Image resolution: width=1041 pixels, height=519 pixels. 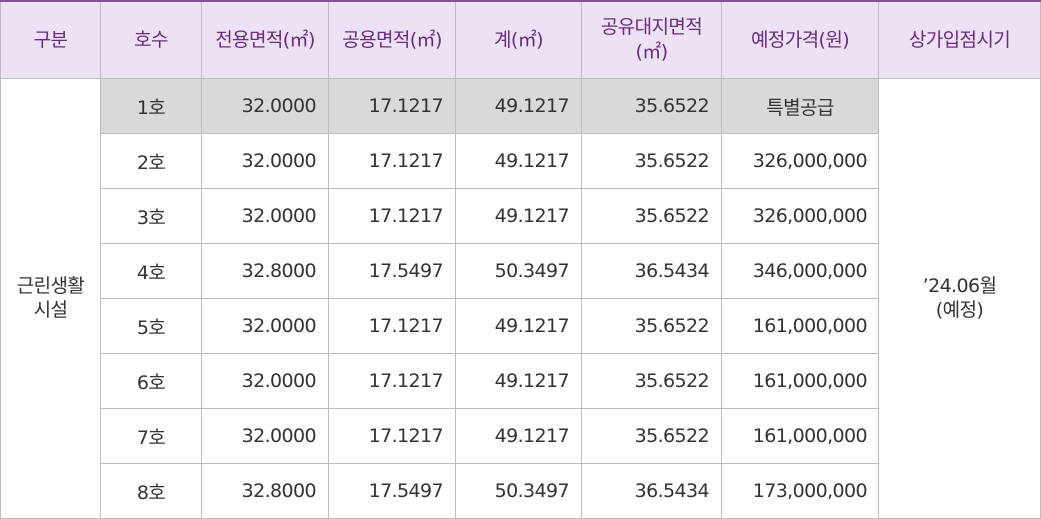 I want to click on unit-number-cell: 6호, so click(x=151, y=381).